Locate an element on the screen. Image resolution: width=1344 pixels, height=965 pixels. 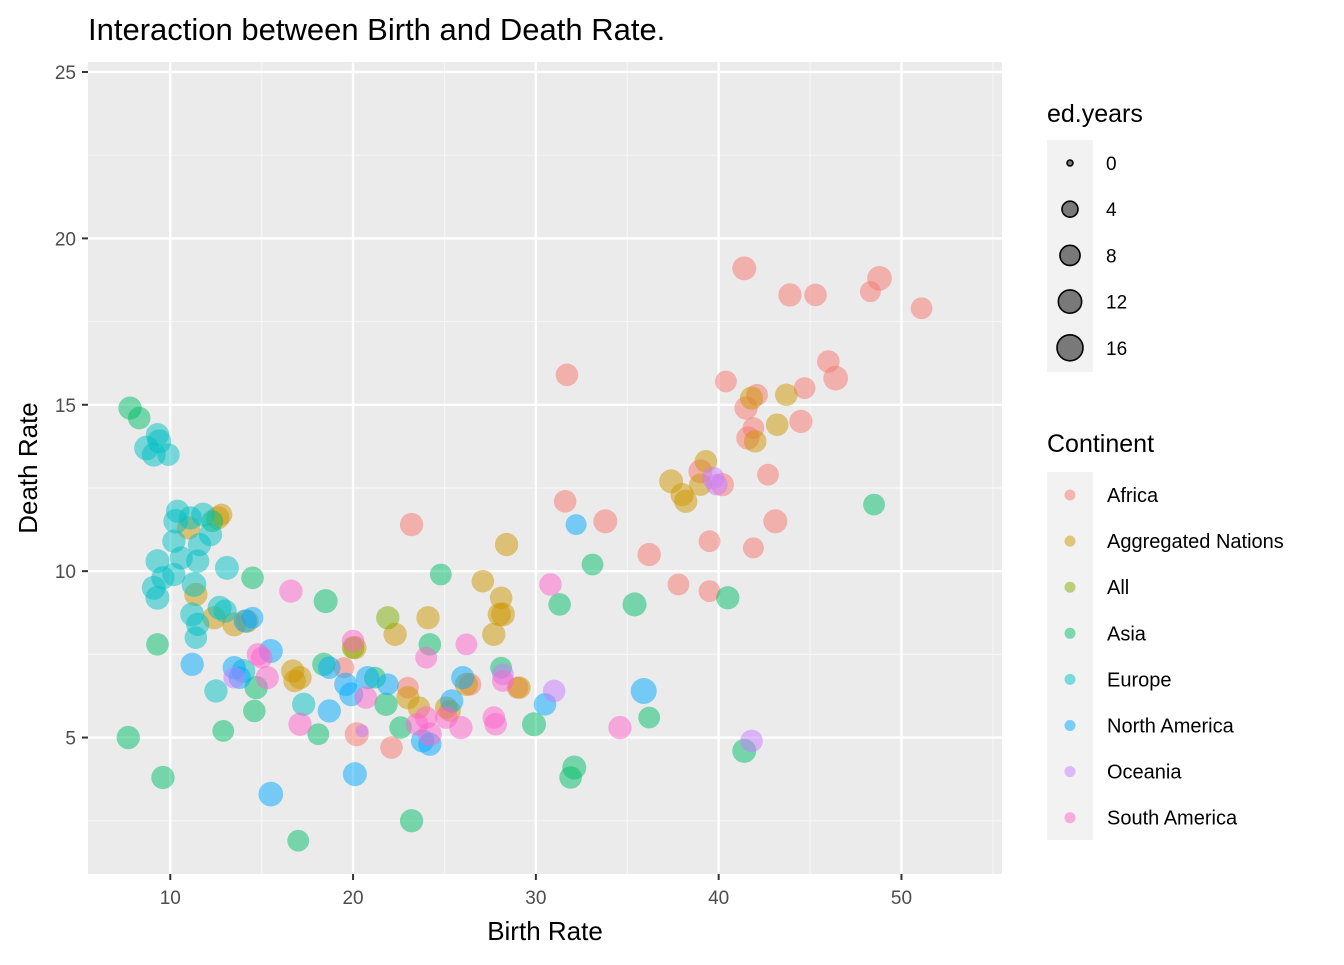
size-legend-label: 0 is located at coordinates (1111, 164).